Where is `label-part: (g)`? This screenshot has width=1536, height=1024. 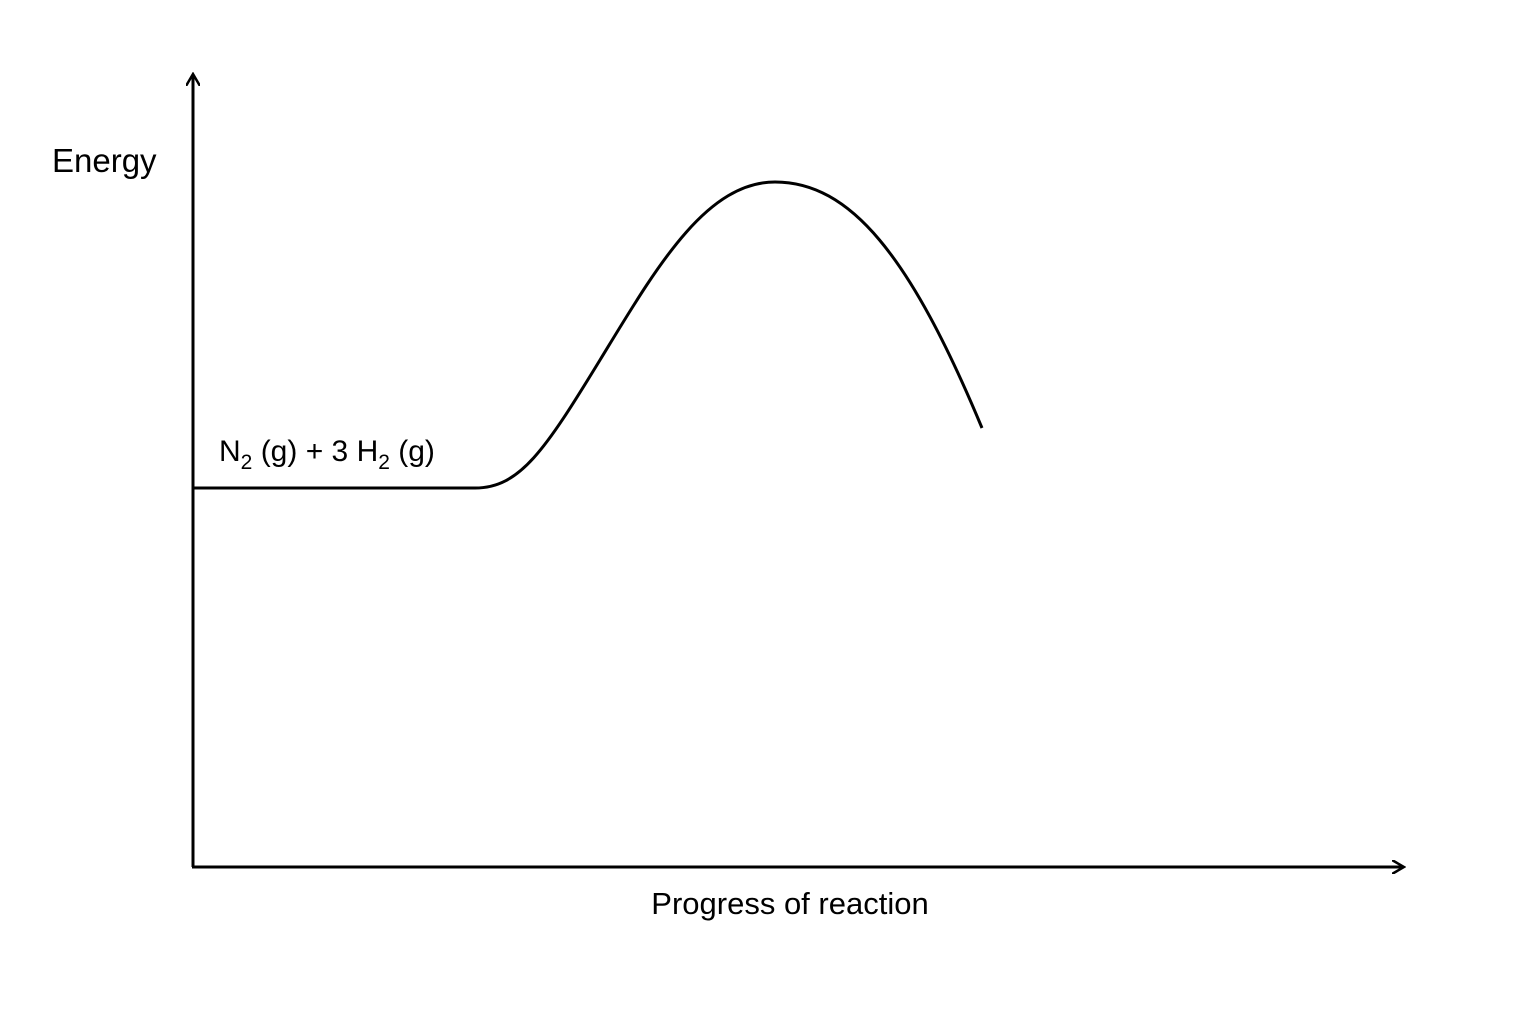 label-part: (g) is located at coordinates (412, 451).